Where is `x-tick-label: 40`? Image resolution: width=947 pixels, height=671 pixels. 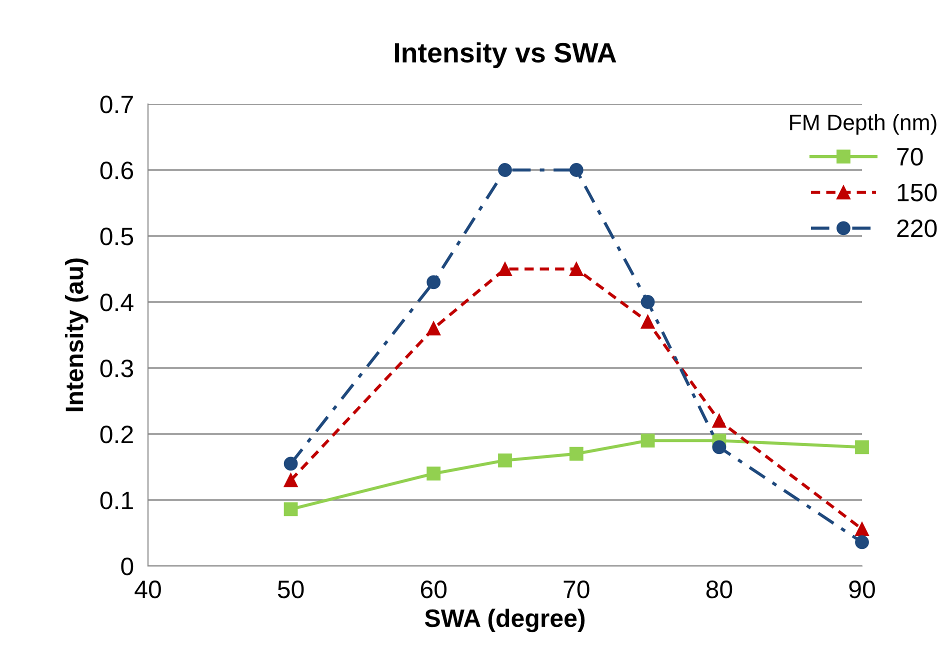 x-tick-label: 40 is located at coordinates (147, 589).